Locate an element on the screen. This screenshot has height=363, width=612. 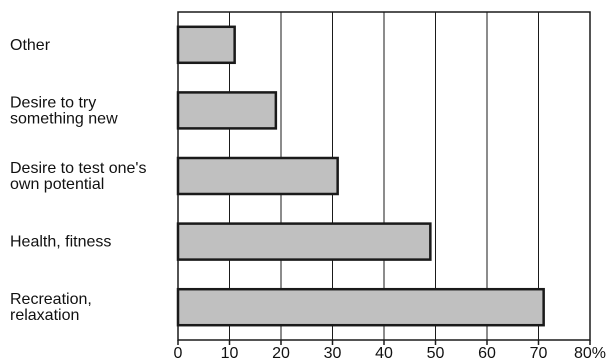
x-tick-label: 80% is located at coordinates (590, 353).